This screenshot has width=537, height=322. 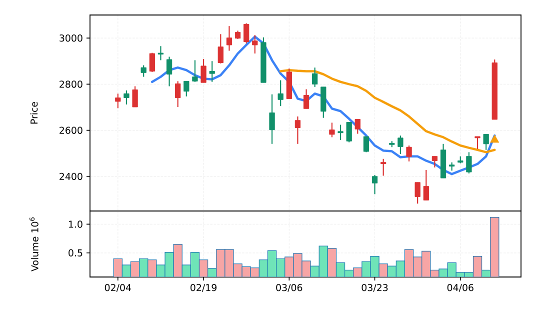 I want to click on y-tick-label: 2600, so click(x=71, y=130).